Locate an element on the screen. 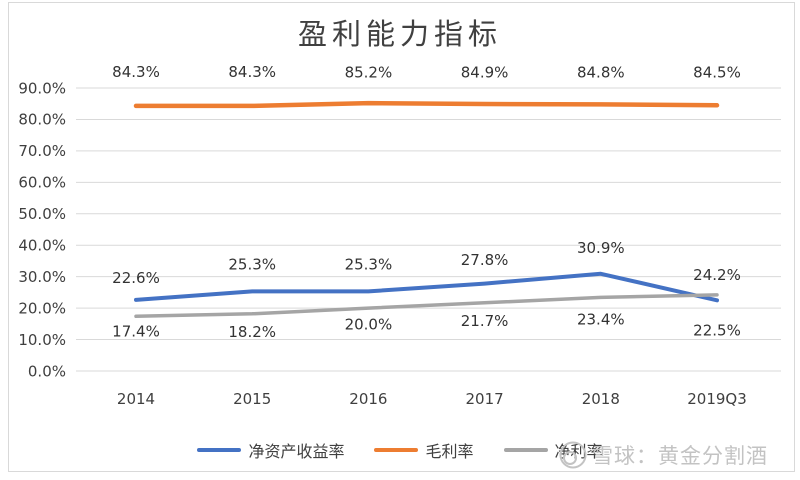  data-label: 23.4% is located at coordinates (601, 320).